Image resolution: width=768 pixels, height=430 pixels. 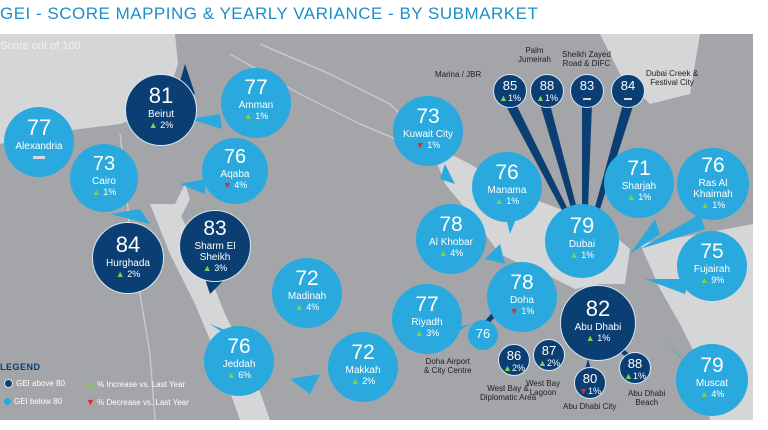 I want to click on map-subtitle: Score out of 100, so click(x=40, y=46).